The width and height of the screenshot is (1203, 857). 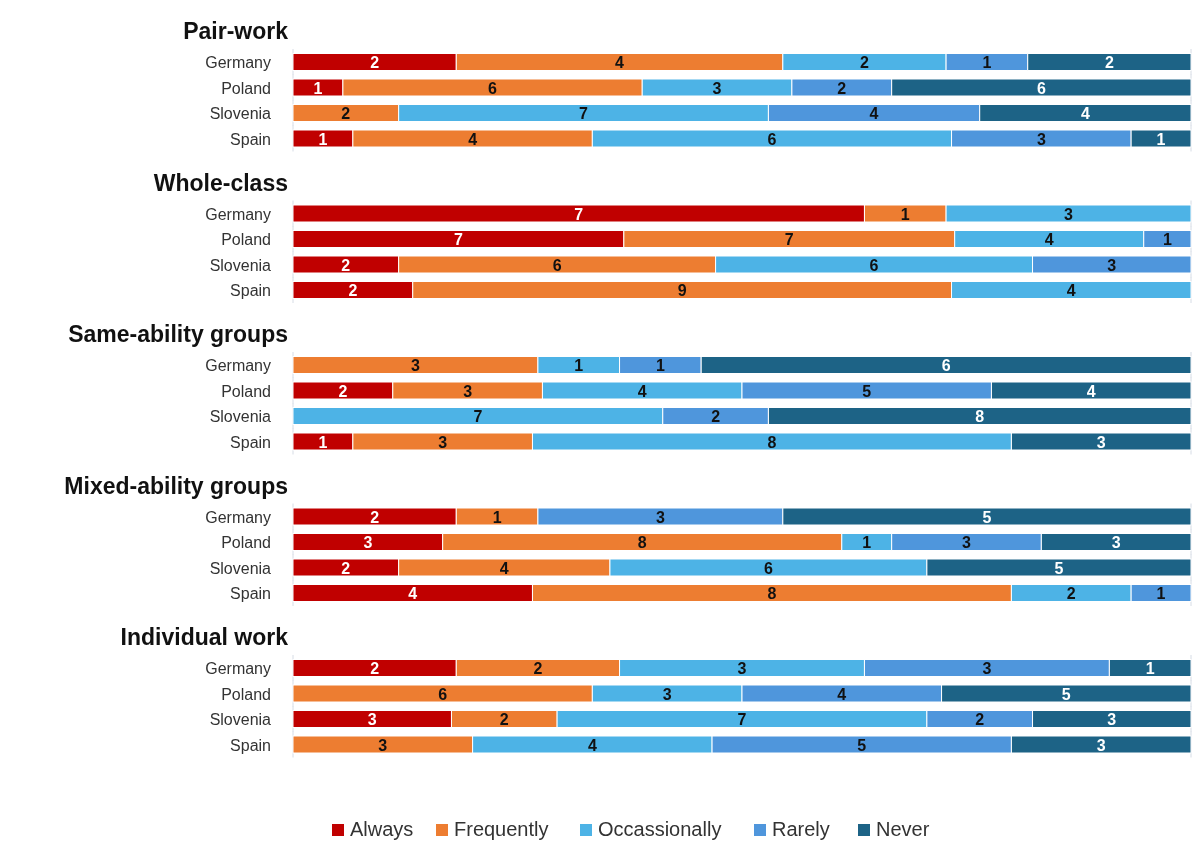 What do you see at coordinates (660, 829) in the screenshot?
I see `legend-label: Occassionally` at bounding box center [660, 829].